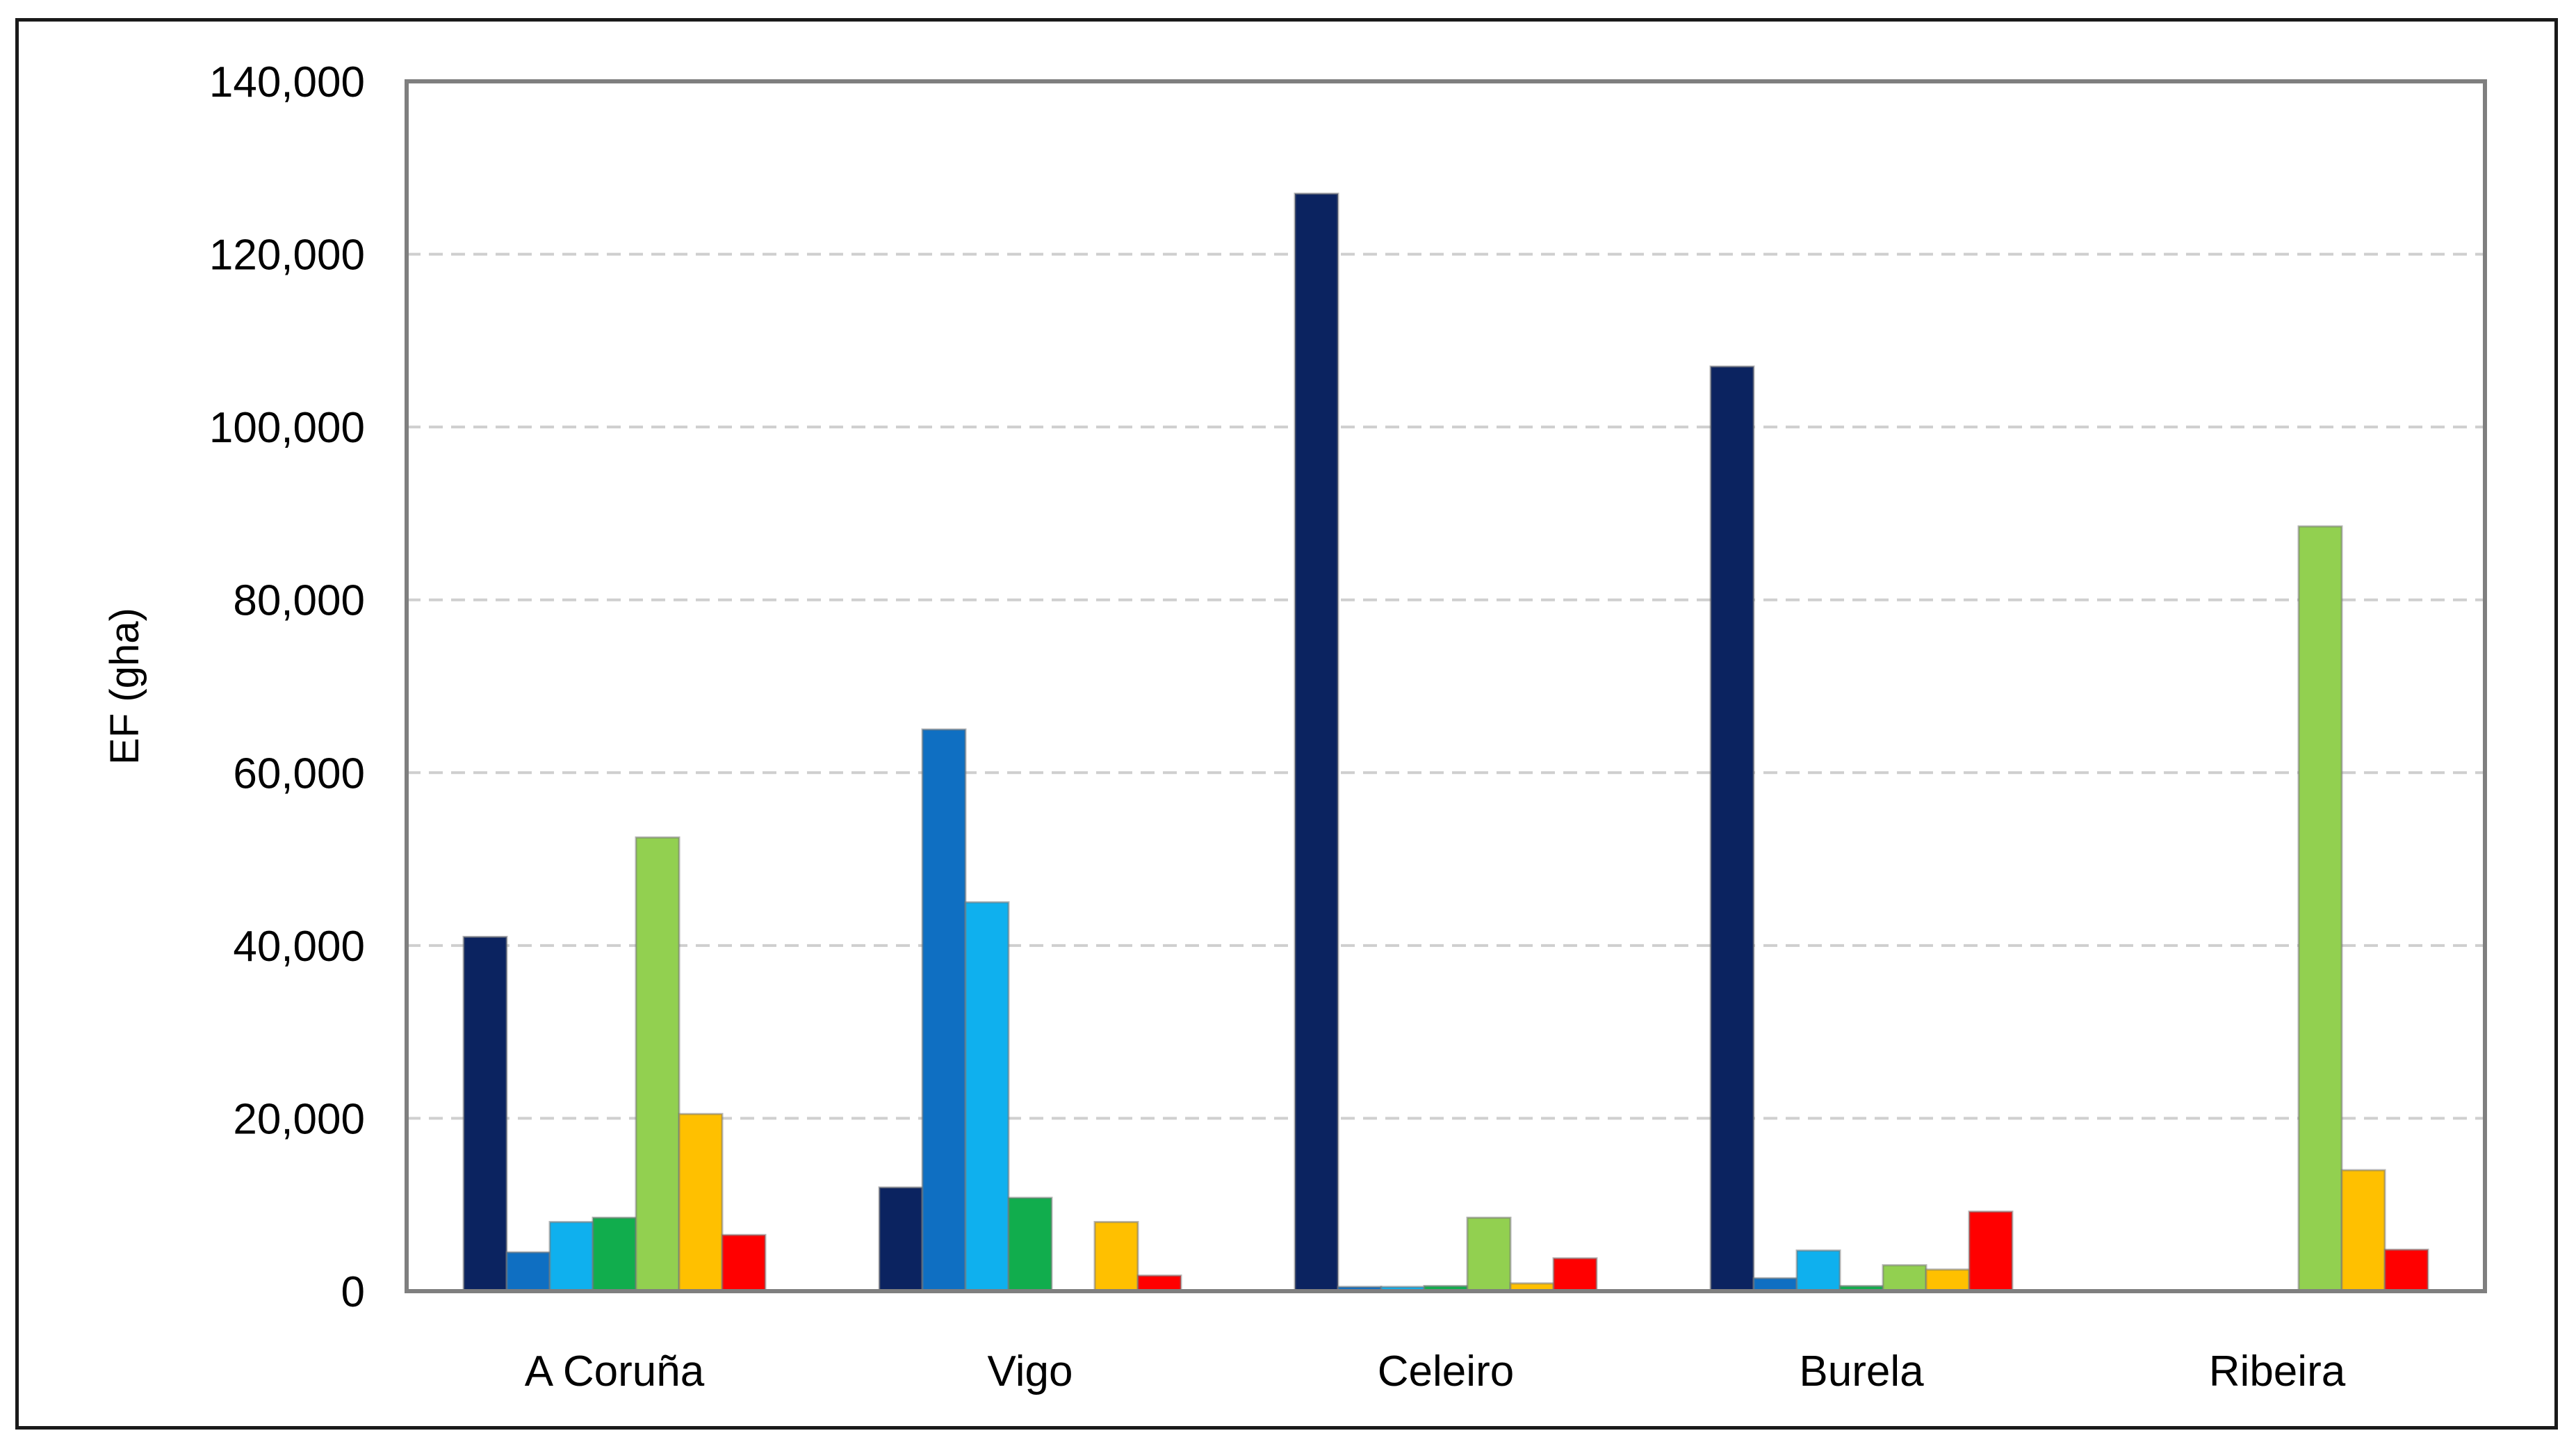 The height and width of the screenshot is (1449, 2576). What do you see at coordinates (1446, 1371) in the screenshot?
I see `x-tick-label: Celeiro` at bounding box center [1446, 1371].